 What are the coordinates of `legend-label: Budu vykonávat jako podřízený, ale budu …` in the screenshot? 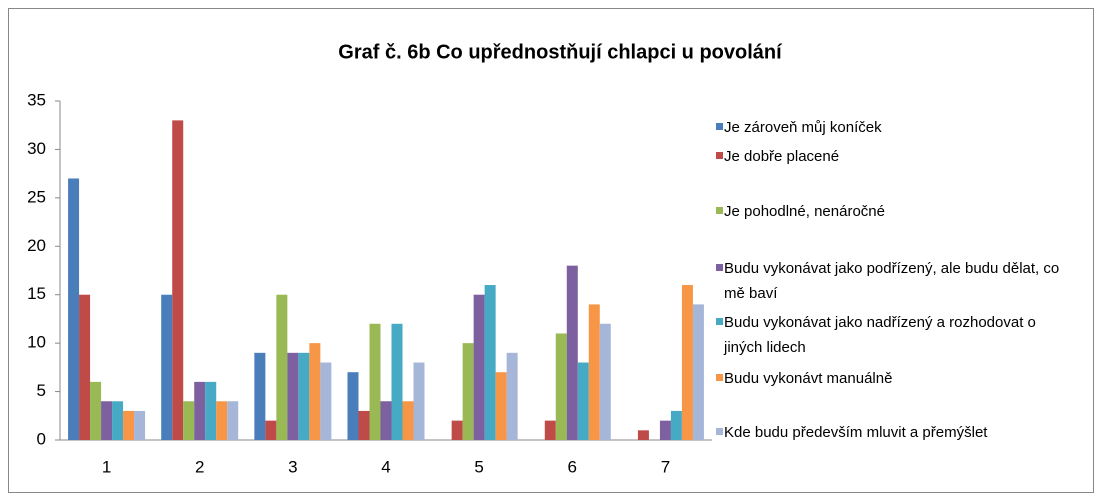 It's located at (892, 281).